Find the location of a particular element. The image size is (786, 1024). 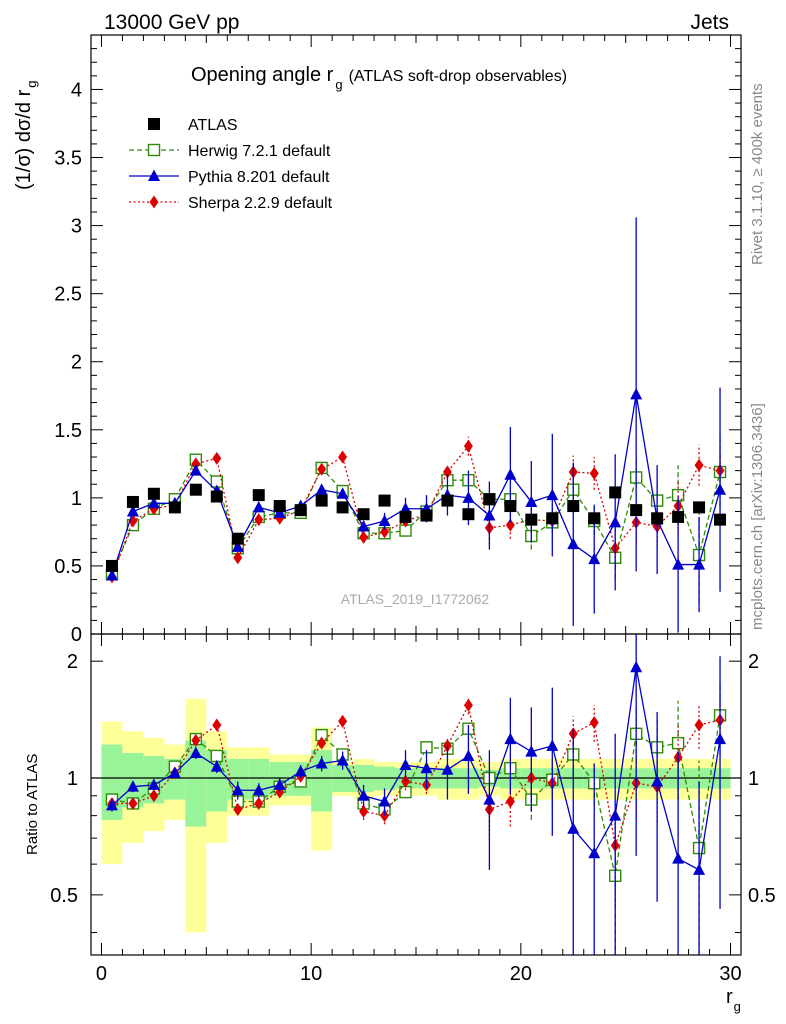

ratio-axis-label: Ratio to ATLAS is located at coordinates (32, 804).